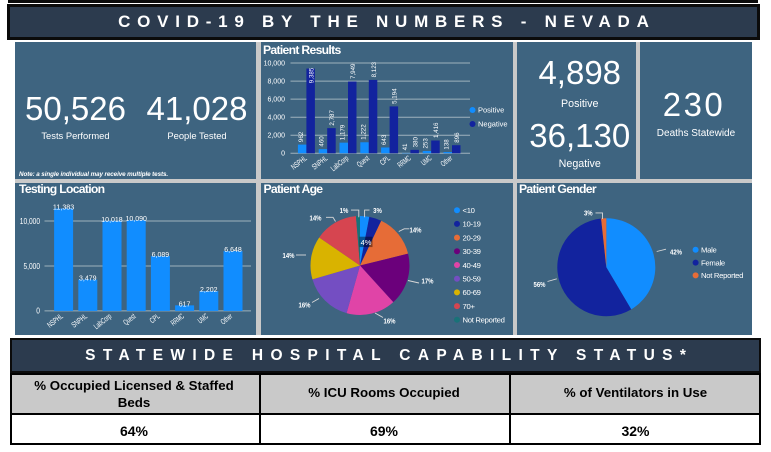 The height and width of the screenshot is (452, 771). Describe the element at coordinates (676, 252) in the screenshot. I see `svg-text: 42%` at that location.